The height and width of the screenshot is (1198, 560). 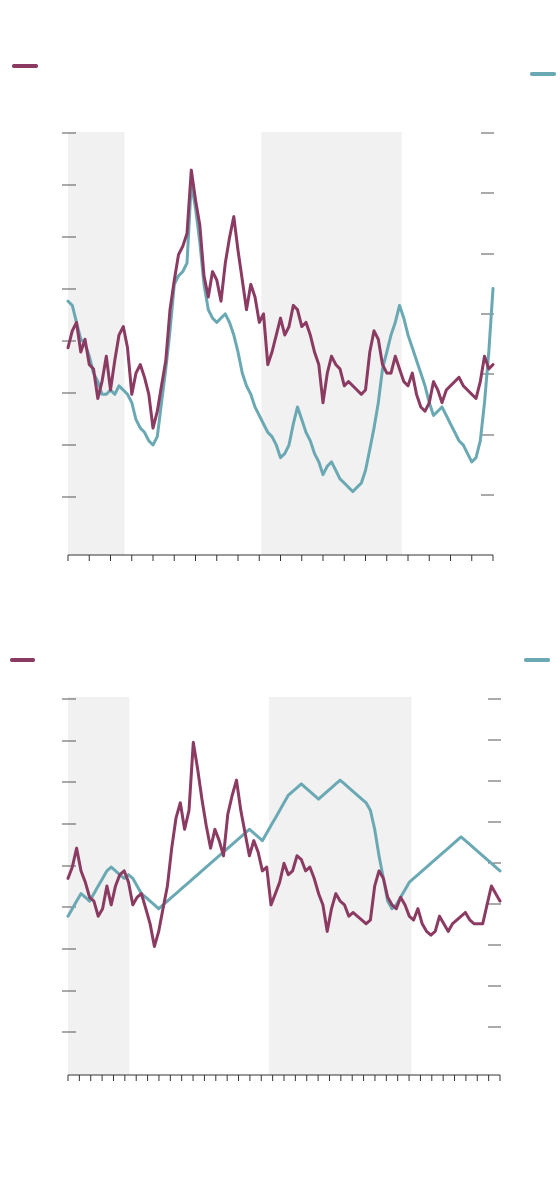 I want to click on series-a-line, so click(x=284, y=844).